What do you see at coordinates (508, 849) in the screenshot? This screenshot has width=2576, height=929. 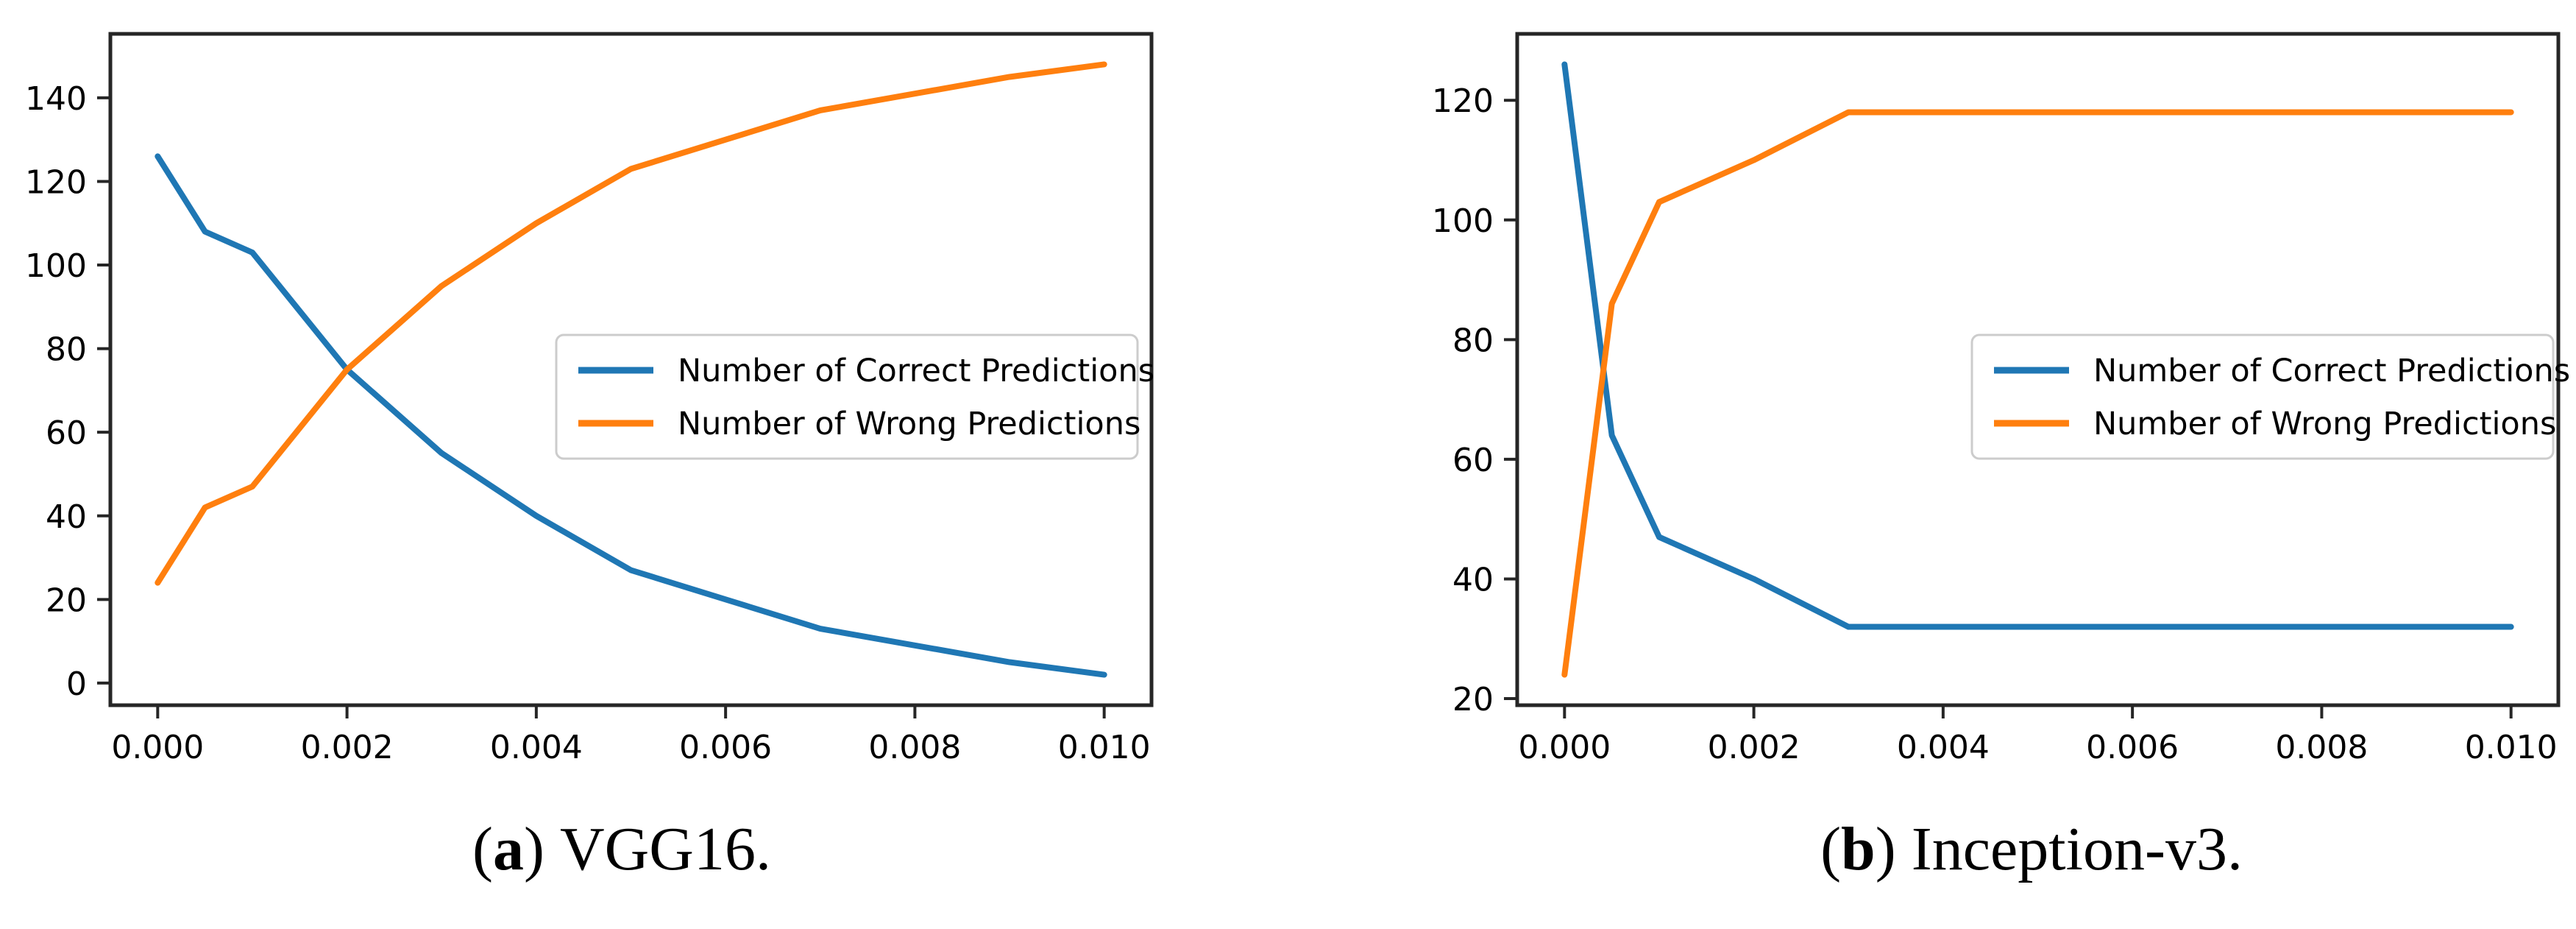 I see `caption-a-label: a` at bounding box center [508, 849].